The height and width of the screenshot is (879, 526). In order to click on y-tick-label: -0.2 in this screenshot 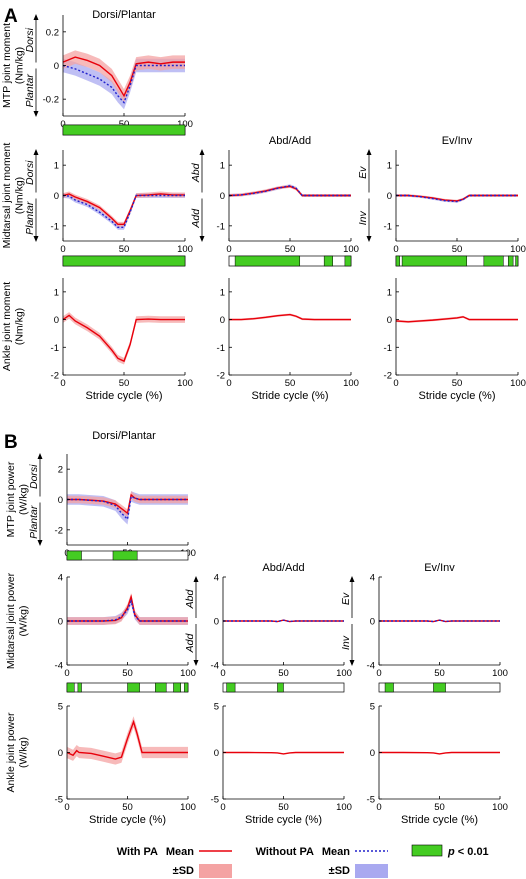, I will do `click(51, 100)`.